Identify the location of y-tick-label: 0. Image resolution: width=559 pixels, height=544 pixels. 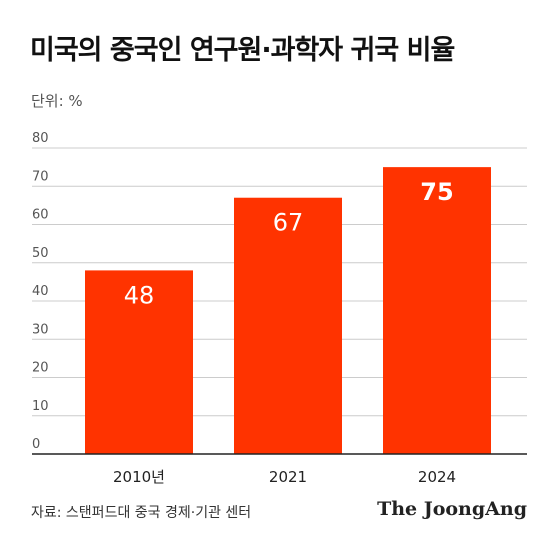
(36, 444).